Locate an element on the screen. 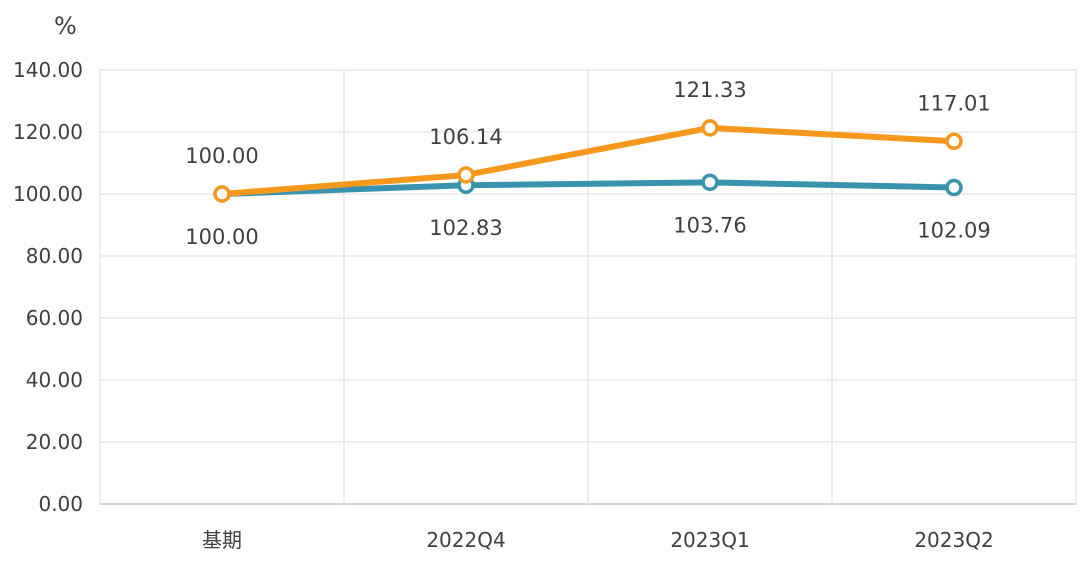 The height and width of the screenshot is (572, 1080). y-tick-label: 140.00 is located at coordinates (48, 70).